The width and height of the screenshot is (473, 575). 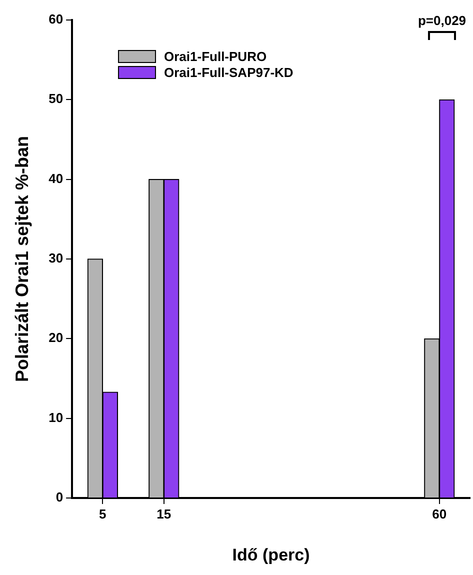 I want to click on x-tick-label: 15, so click(x=164, y=514).